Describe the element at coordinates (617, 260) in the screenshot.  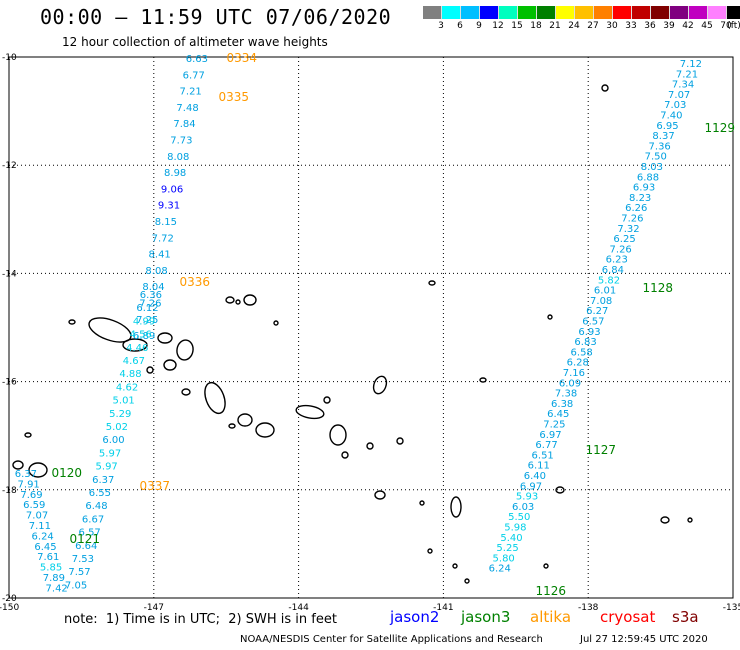
I see `wave-value-label: 6.23` at that location.